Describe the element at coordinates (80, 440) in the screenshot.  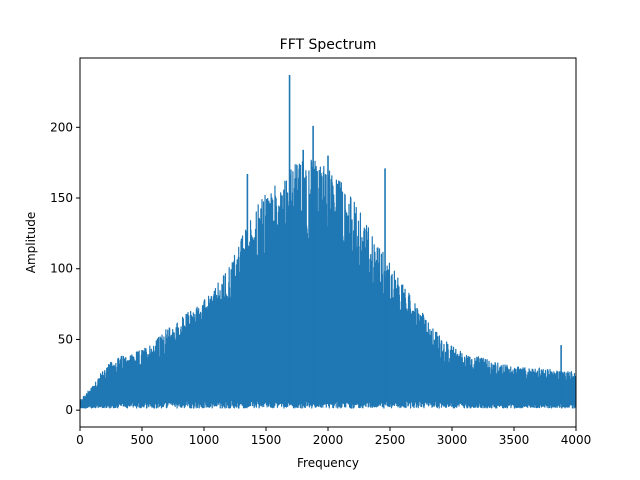
I see `x-tick-label: 0` at that location.